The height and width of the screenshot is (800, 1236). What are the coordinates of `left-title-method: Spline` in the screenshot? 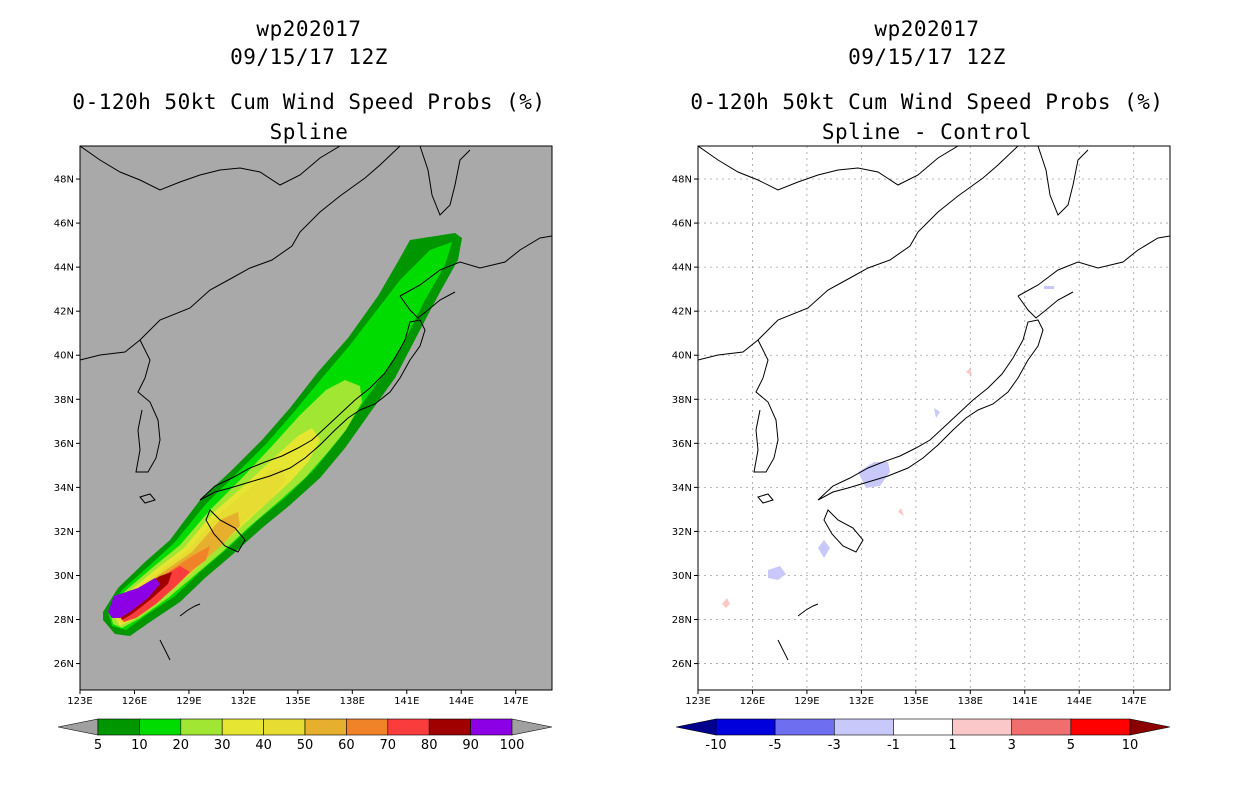 It's located at (309, 132).